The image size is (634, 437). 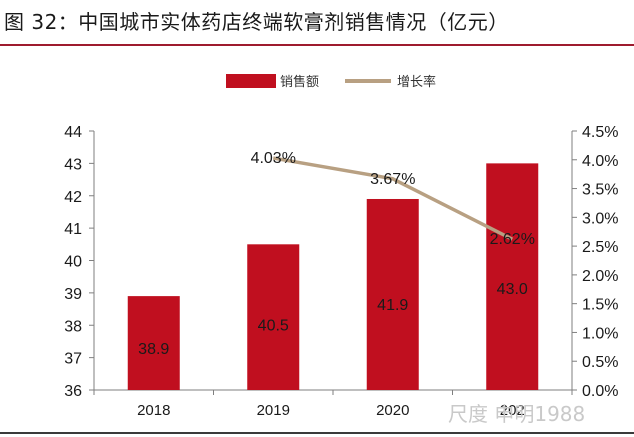 I want to click on y-right-tick-label: 0.0%, so click(x=600, y=391).